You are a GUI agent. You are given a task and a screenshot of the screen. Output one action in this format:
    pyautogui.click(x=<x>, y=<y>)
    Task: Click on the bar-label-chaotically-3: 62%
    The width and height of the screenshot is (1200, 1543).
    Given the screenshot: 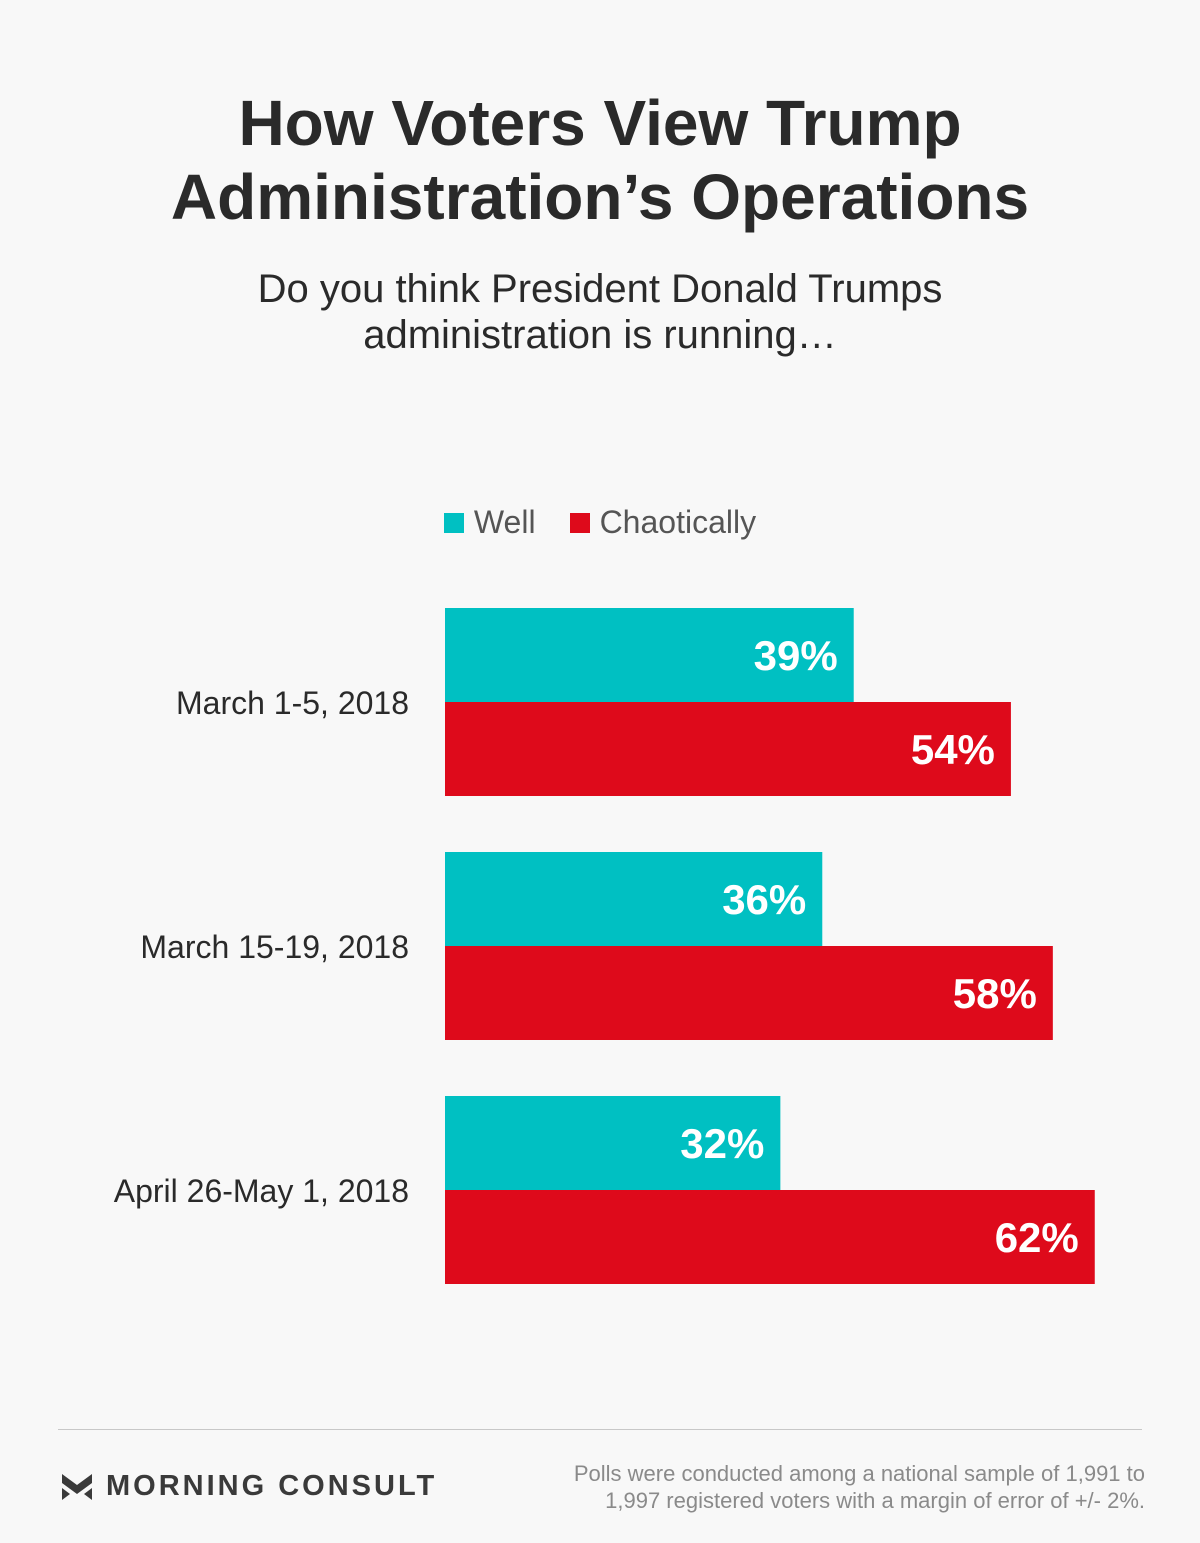 What is the action you would take?
    pyautogui.click(x=1037, y=1237)
    